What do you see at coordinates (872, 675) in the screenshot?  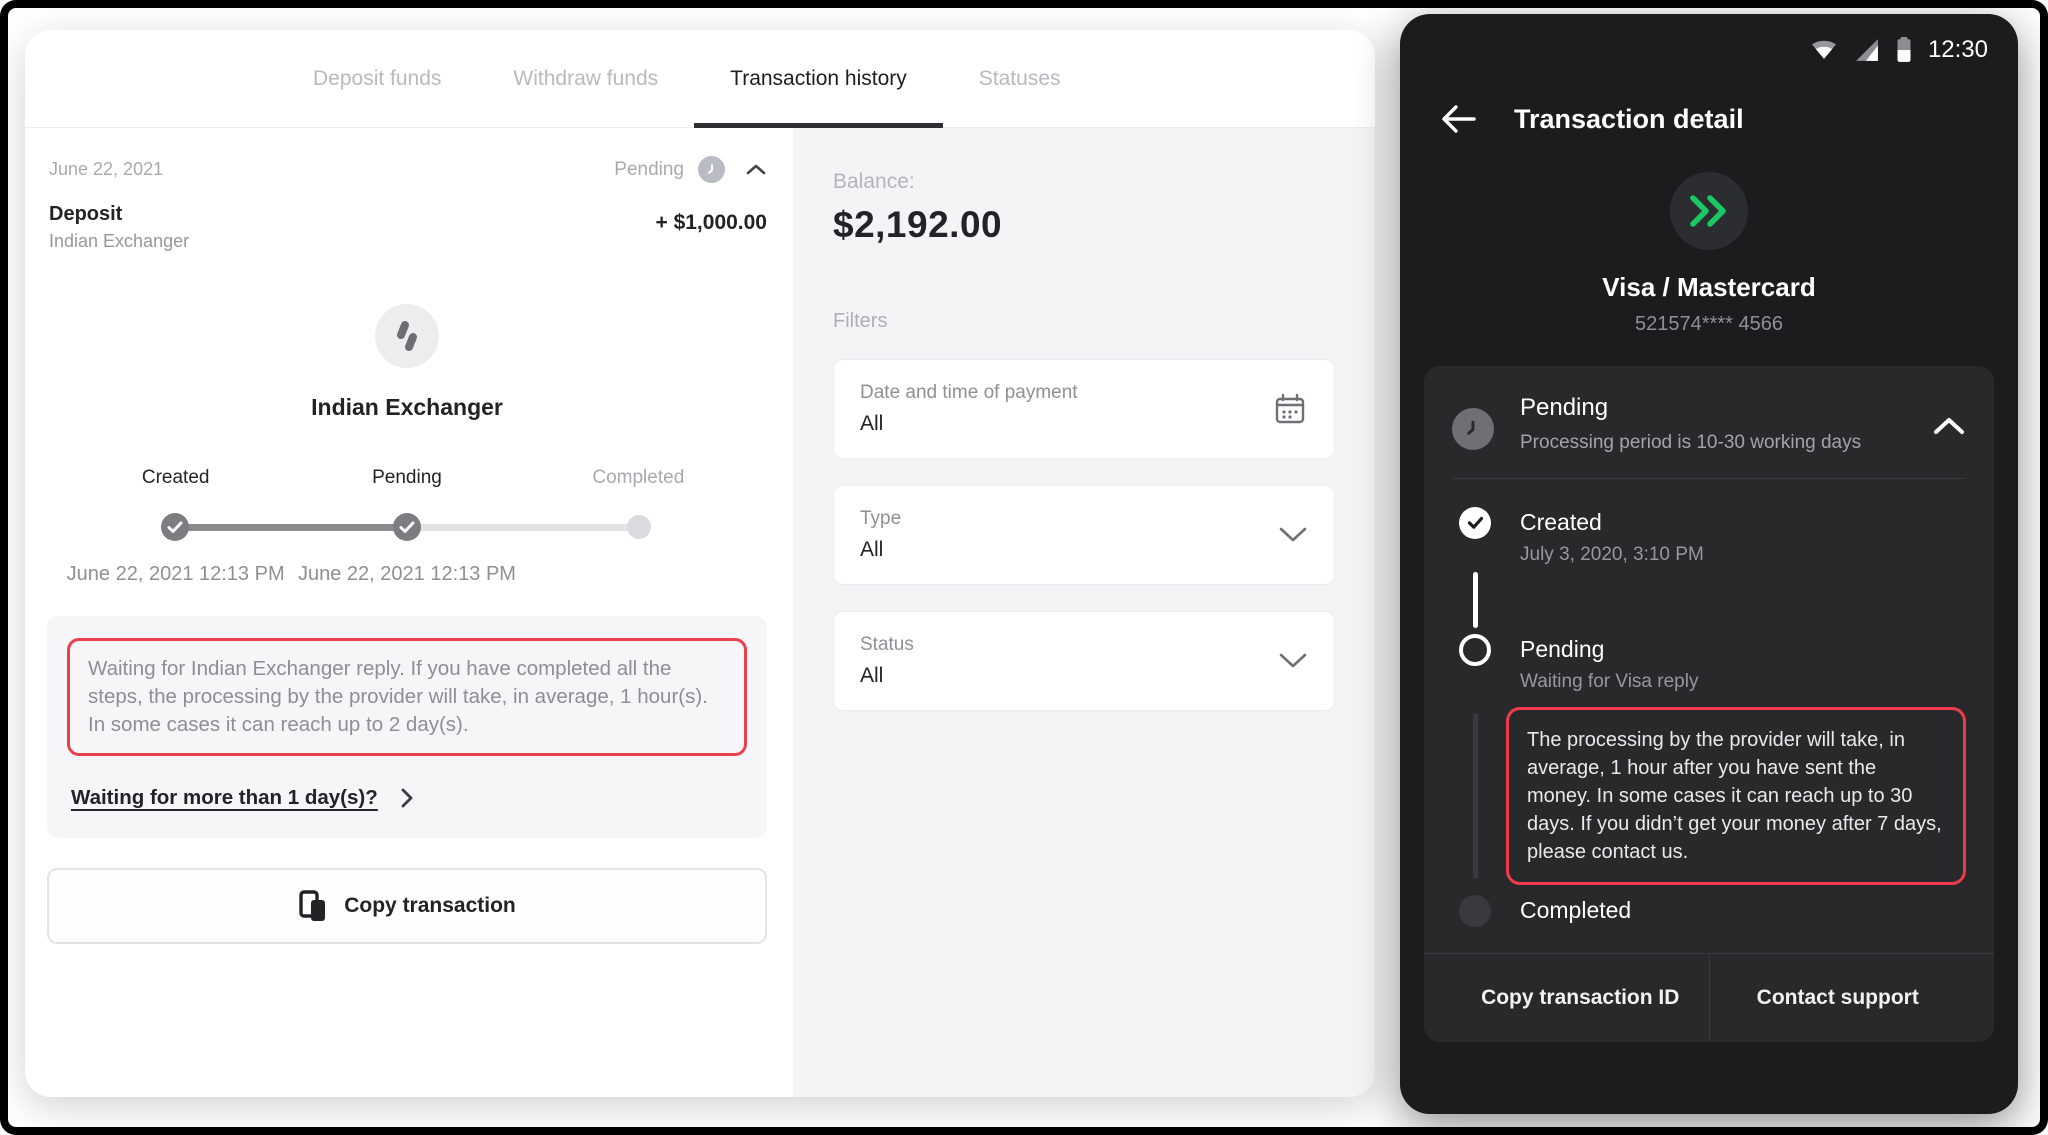 I see `filter-status-value: All` at bounding box center [872, 675].